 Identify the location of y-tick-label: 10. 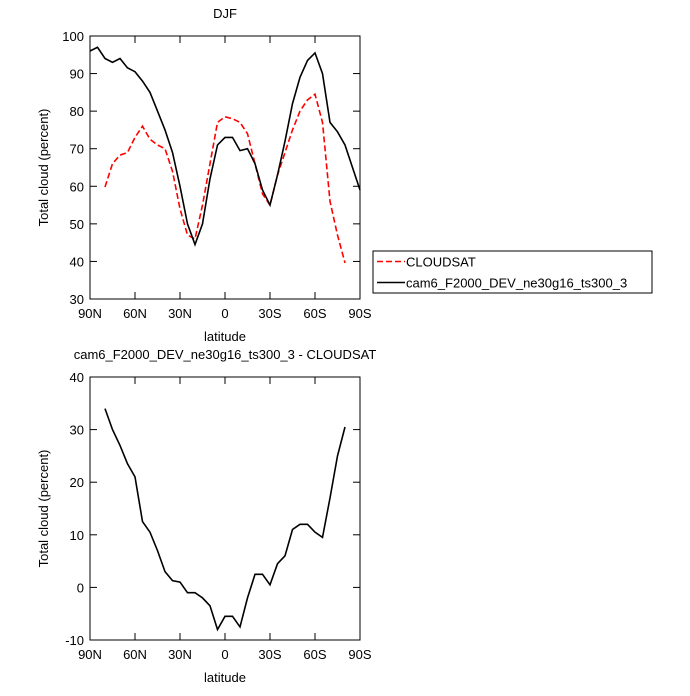
(77, 535).